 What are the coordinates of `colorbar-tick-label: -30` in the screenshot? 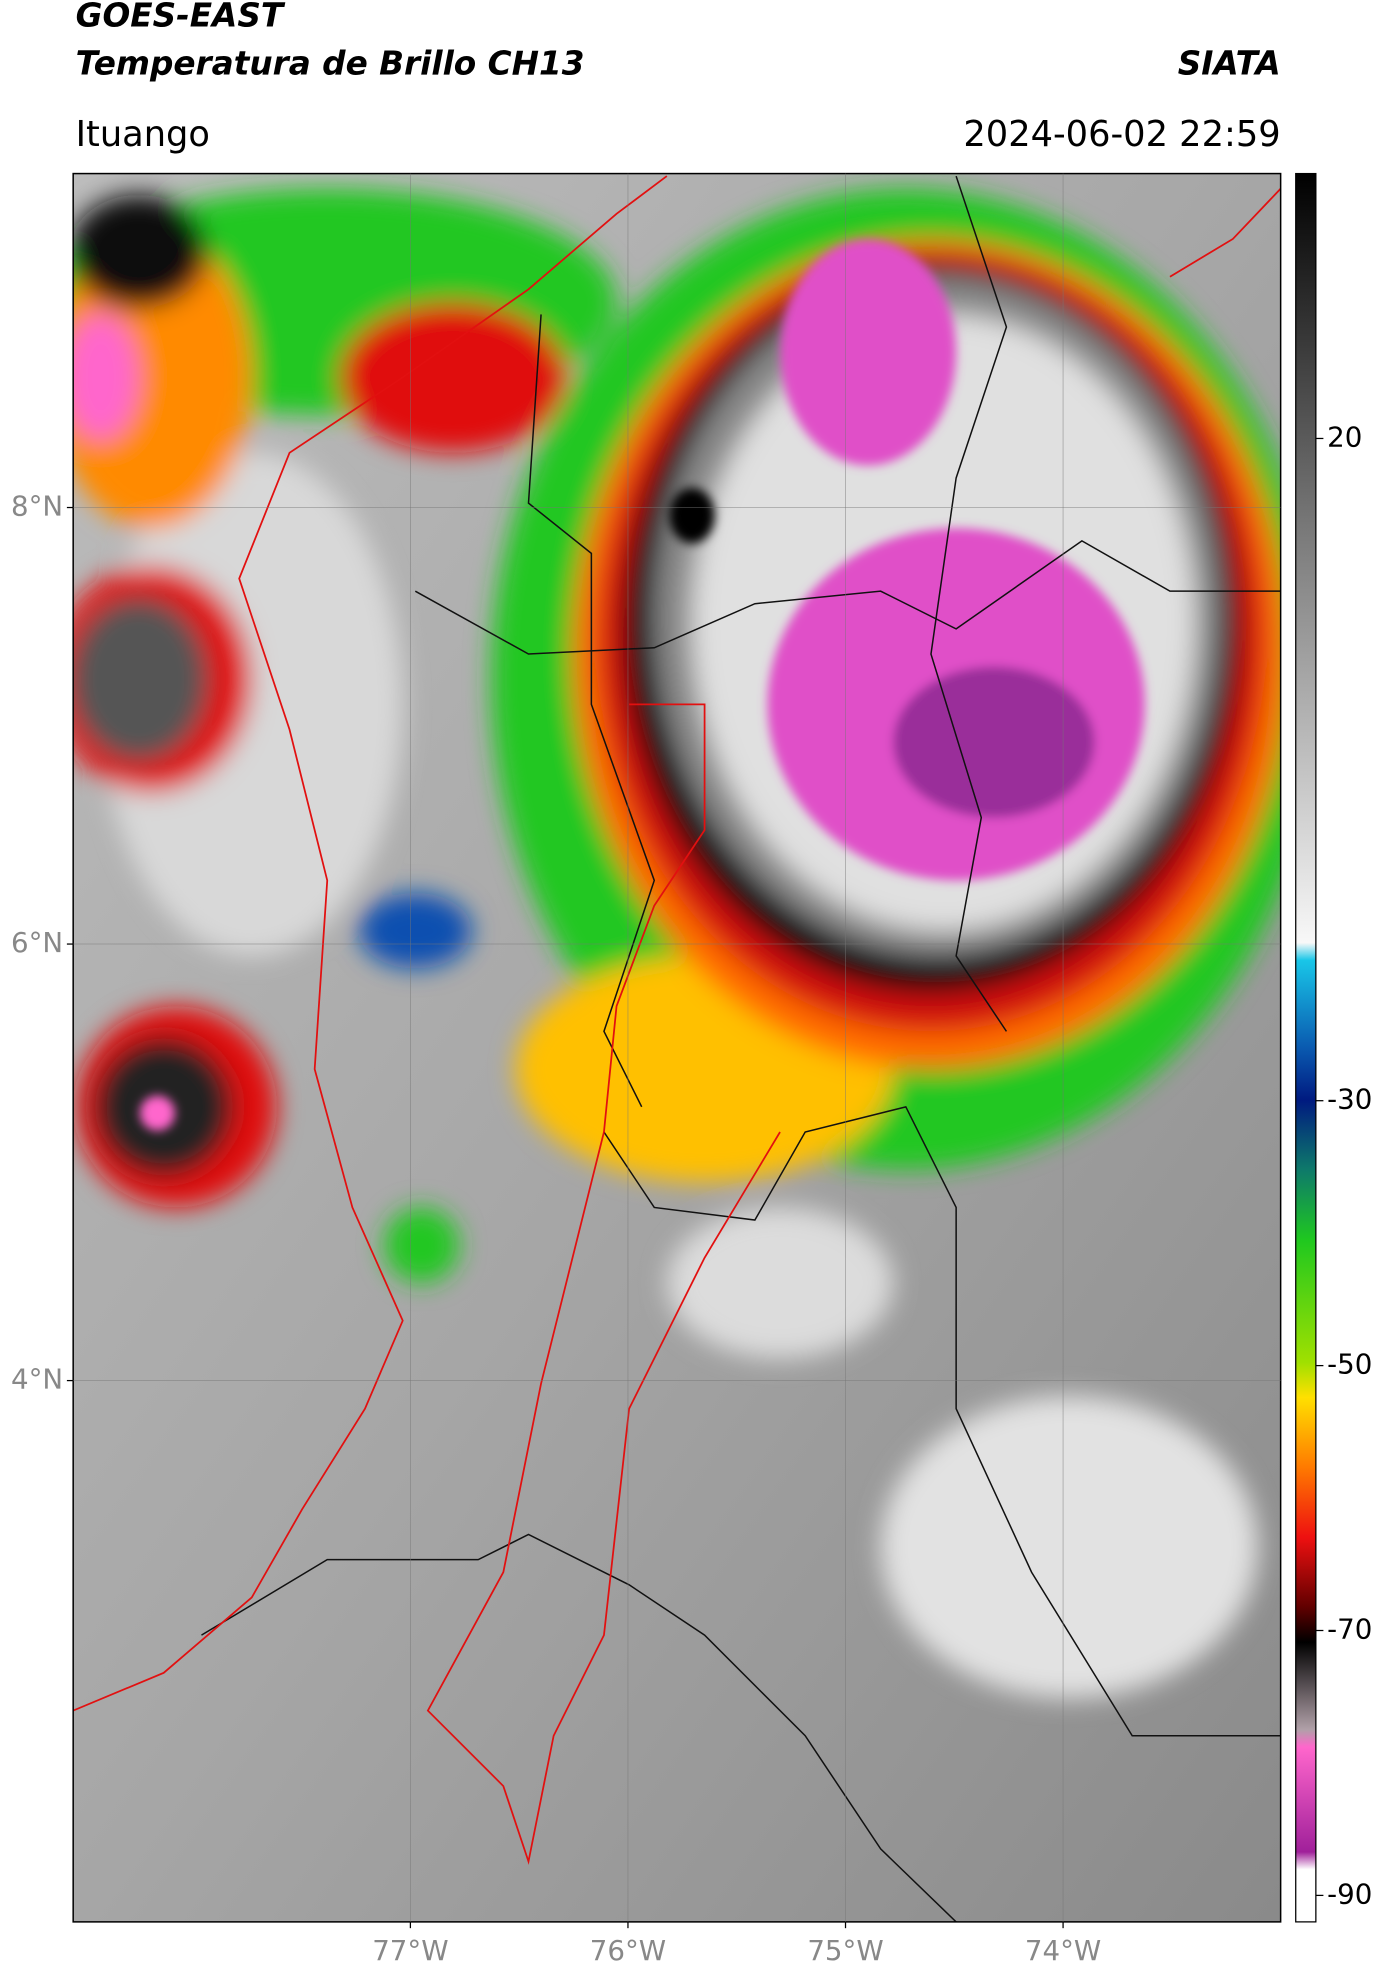 It's located at (1349, 1099).